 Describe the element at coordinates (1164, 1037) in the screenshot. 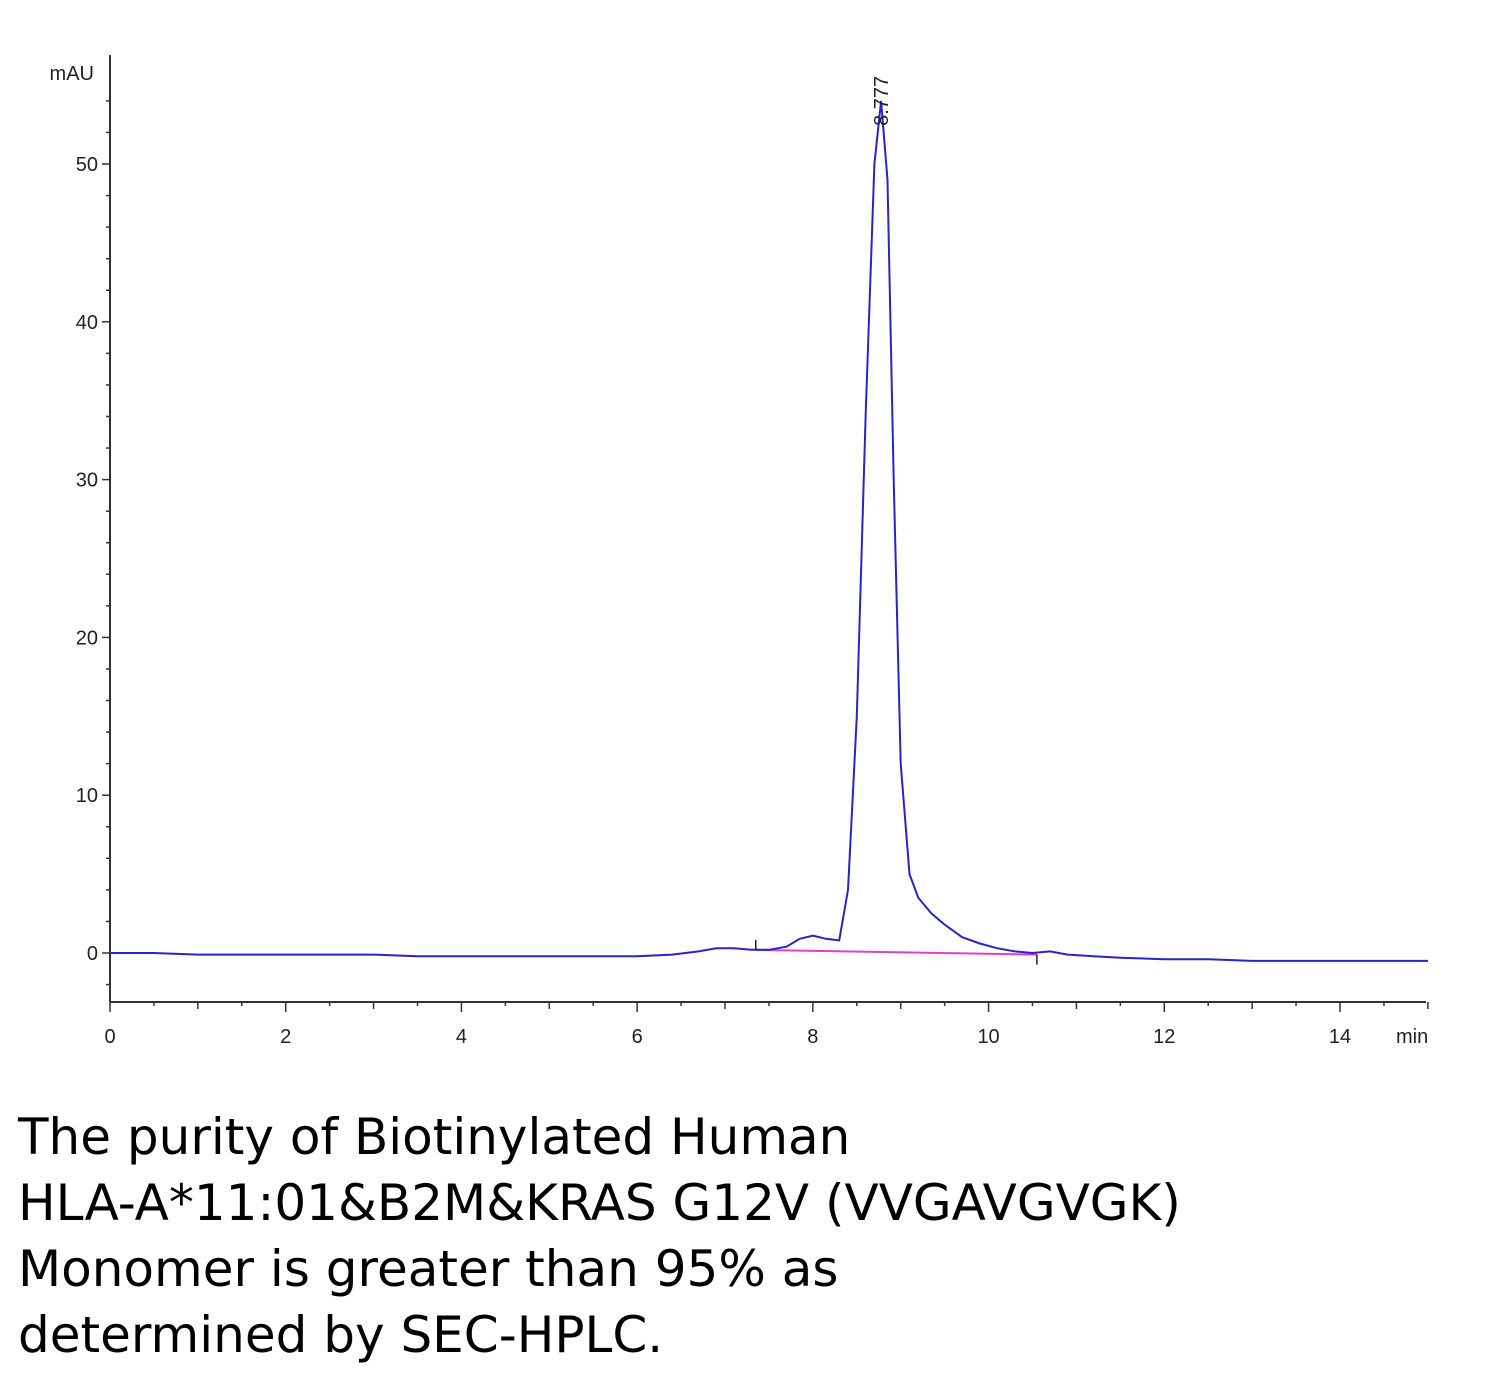

I see `x-tick-label: 12` at that location.